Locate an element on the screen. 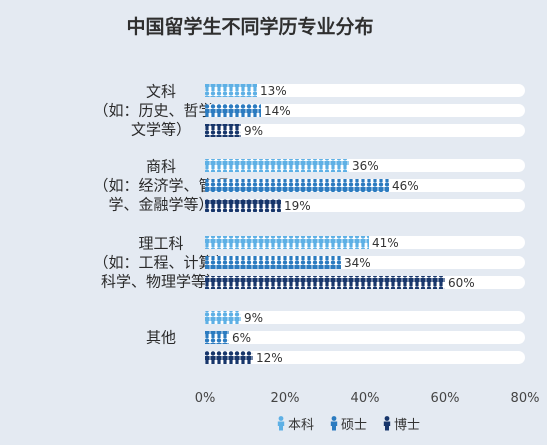  category-label: 文学等） is located at coordinates (161, 130).